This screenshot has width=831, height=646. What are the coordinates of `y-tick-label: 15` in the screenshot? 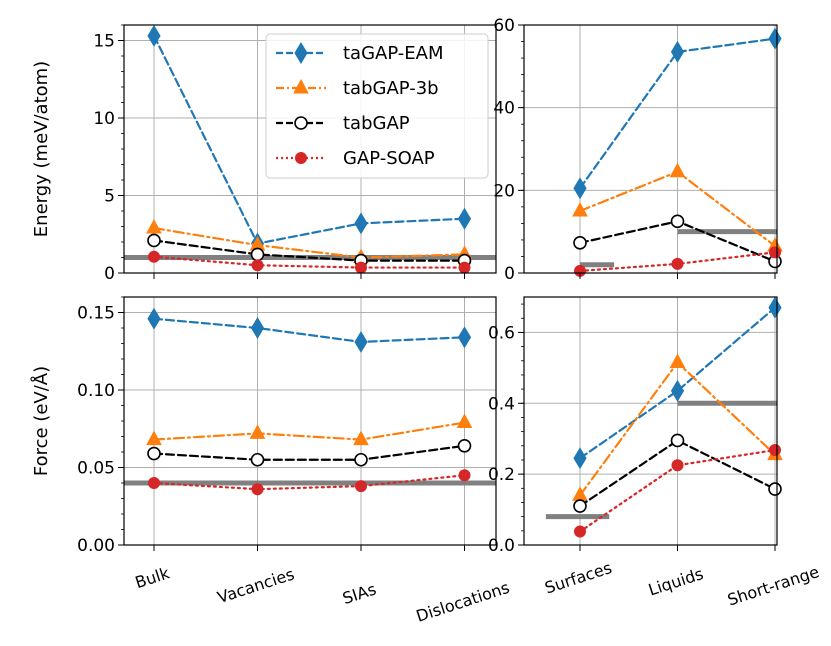 It's located at (104, 42).